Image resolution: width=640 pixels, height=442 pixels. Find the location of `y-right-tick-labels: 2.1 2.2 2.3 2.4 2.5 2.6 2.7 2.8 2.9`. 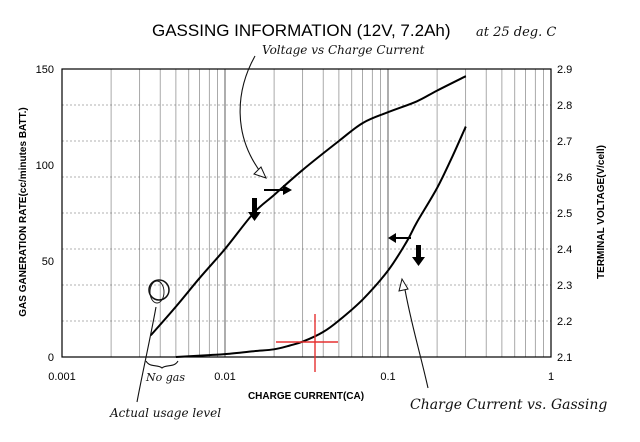

y-right-tick-labels: 2.1 2.2 2.3 2.4 2.5 2.6 2.7 2.8 2.9 is located at coordinates (564, 214).